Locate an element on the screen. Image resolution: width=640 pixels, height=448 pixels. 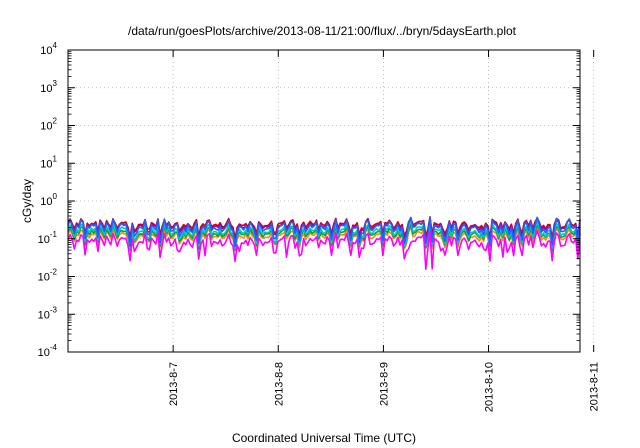
y-tick-label: 10⁻¹ is located at coordinates (48, 238).